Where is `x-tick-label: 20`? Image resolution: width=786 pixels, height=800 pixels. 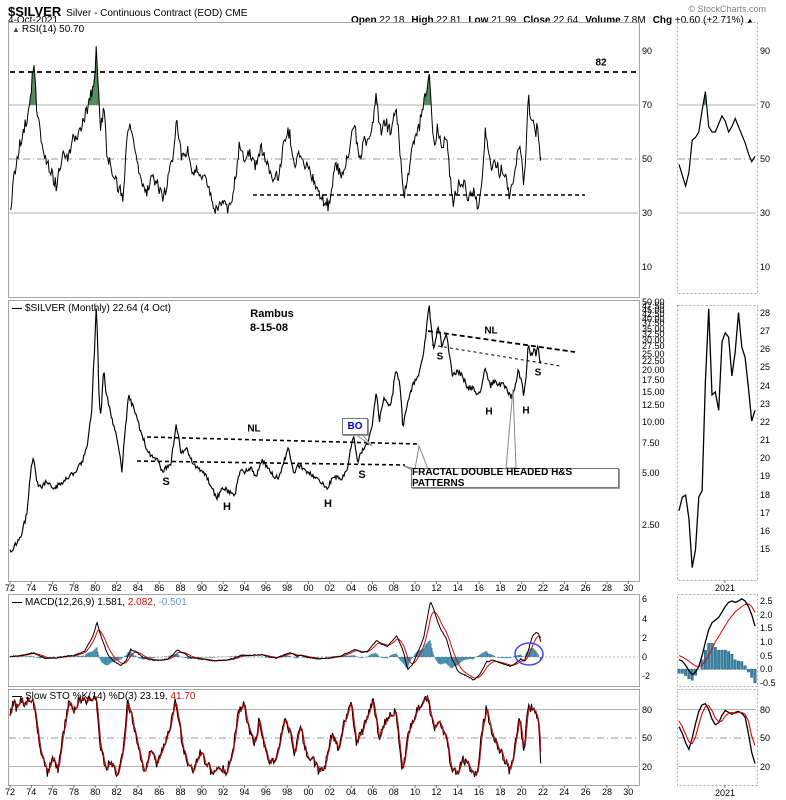
x-tick-label: 20 is located at coordinates (521, 588).